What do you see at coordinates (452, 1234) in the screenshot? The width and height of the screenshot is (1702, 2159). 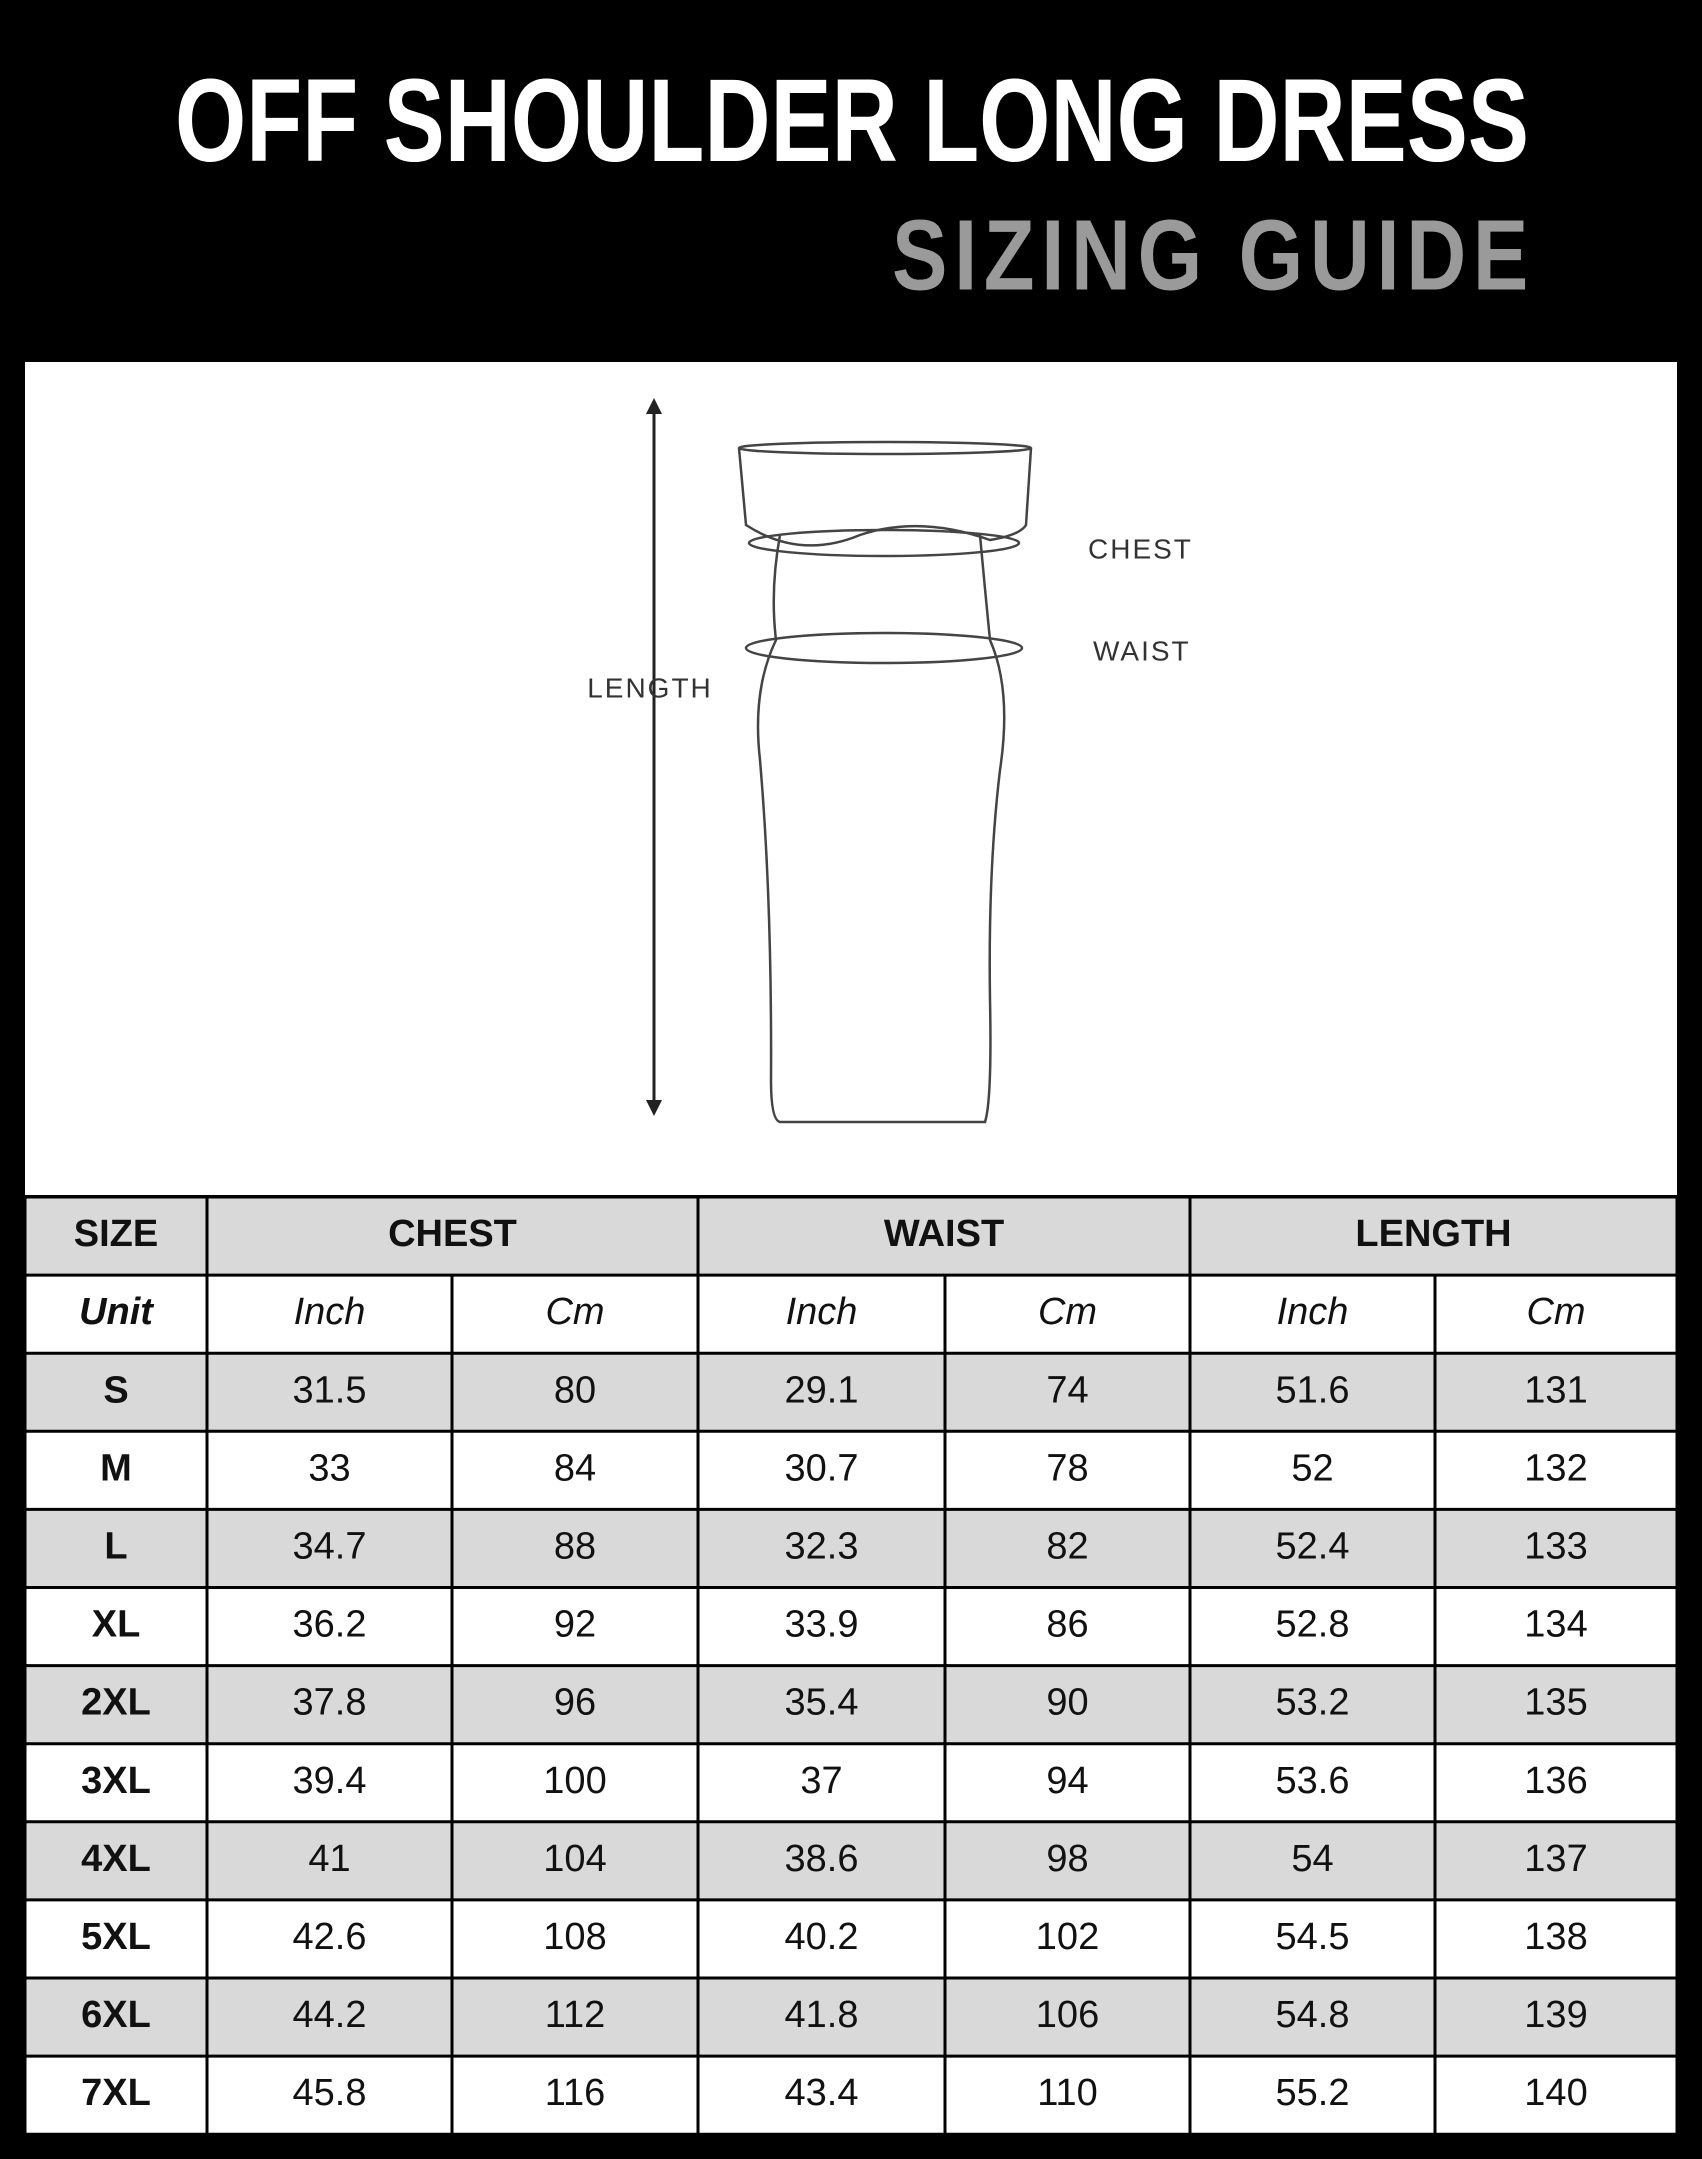 I see `header-cell: CHEST` at bounding box center [452, 1234].